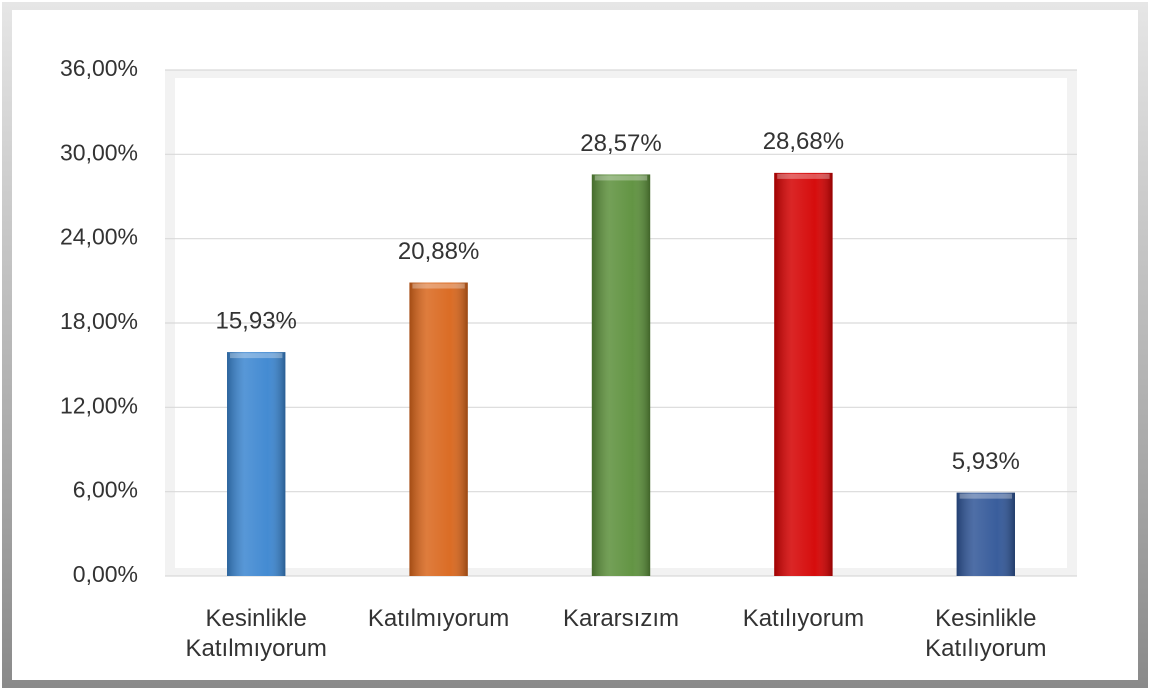 Image resolution: width=1150 pixels, height=695 pixels. What do you see at coordinates (803, 141) in the screenshot?
I see `value-label: 28,68%` at bounding box center [803, 141].